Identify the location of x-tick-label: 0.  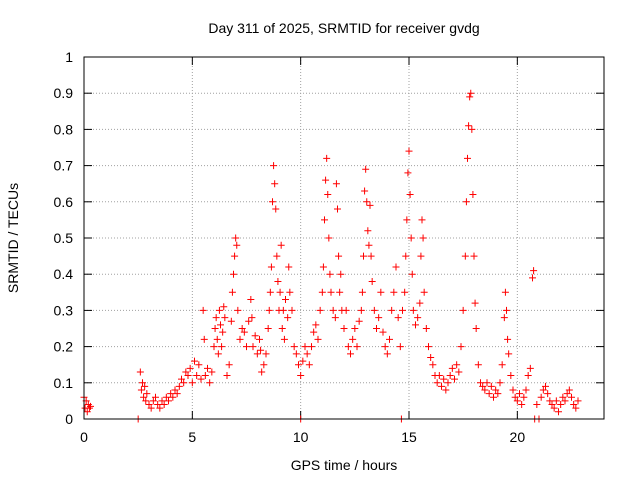
(84, 437).